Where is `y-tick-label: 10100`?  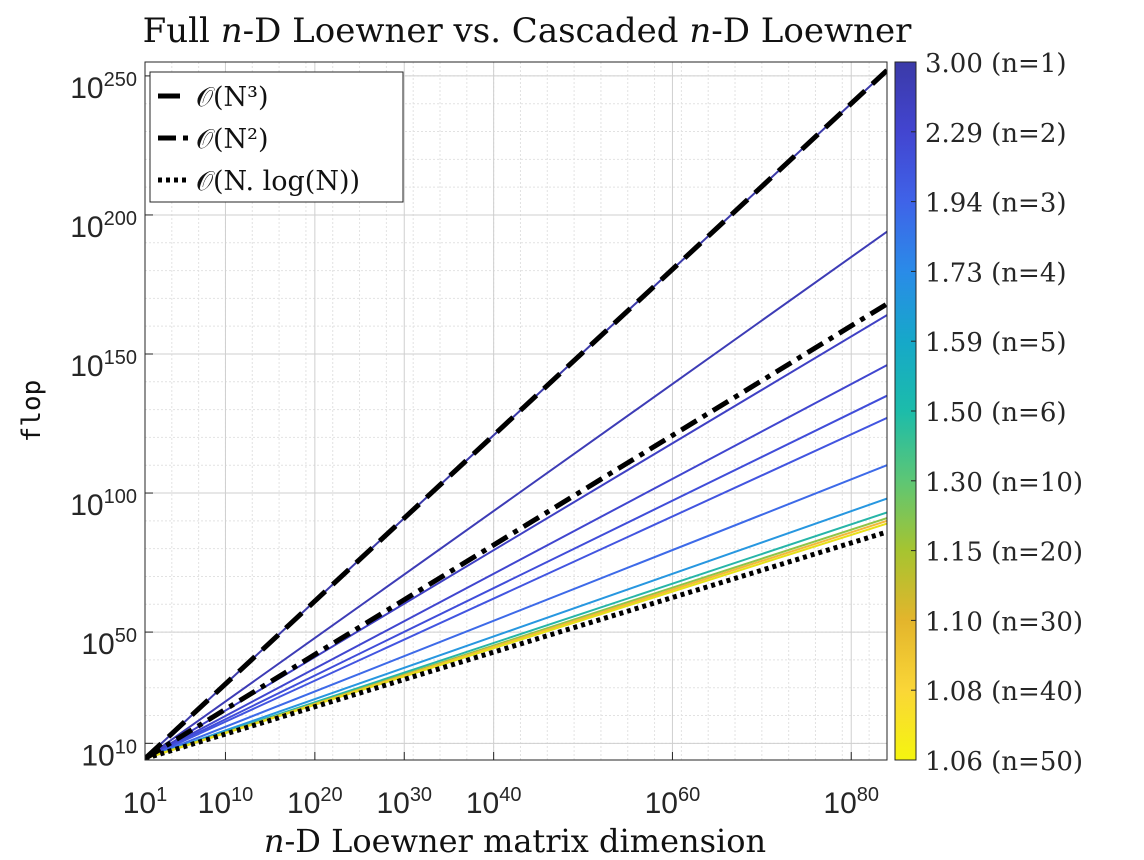
y-tick-label: 10100 is located at coordinates (103, 504).